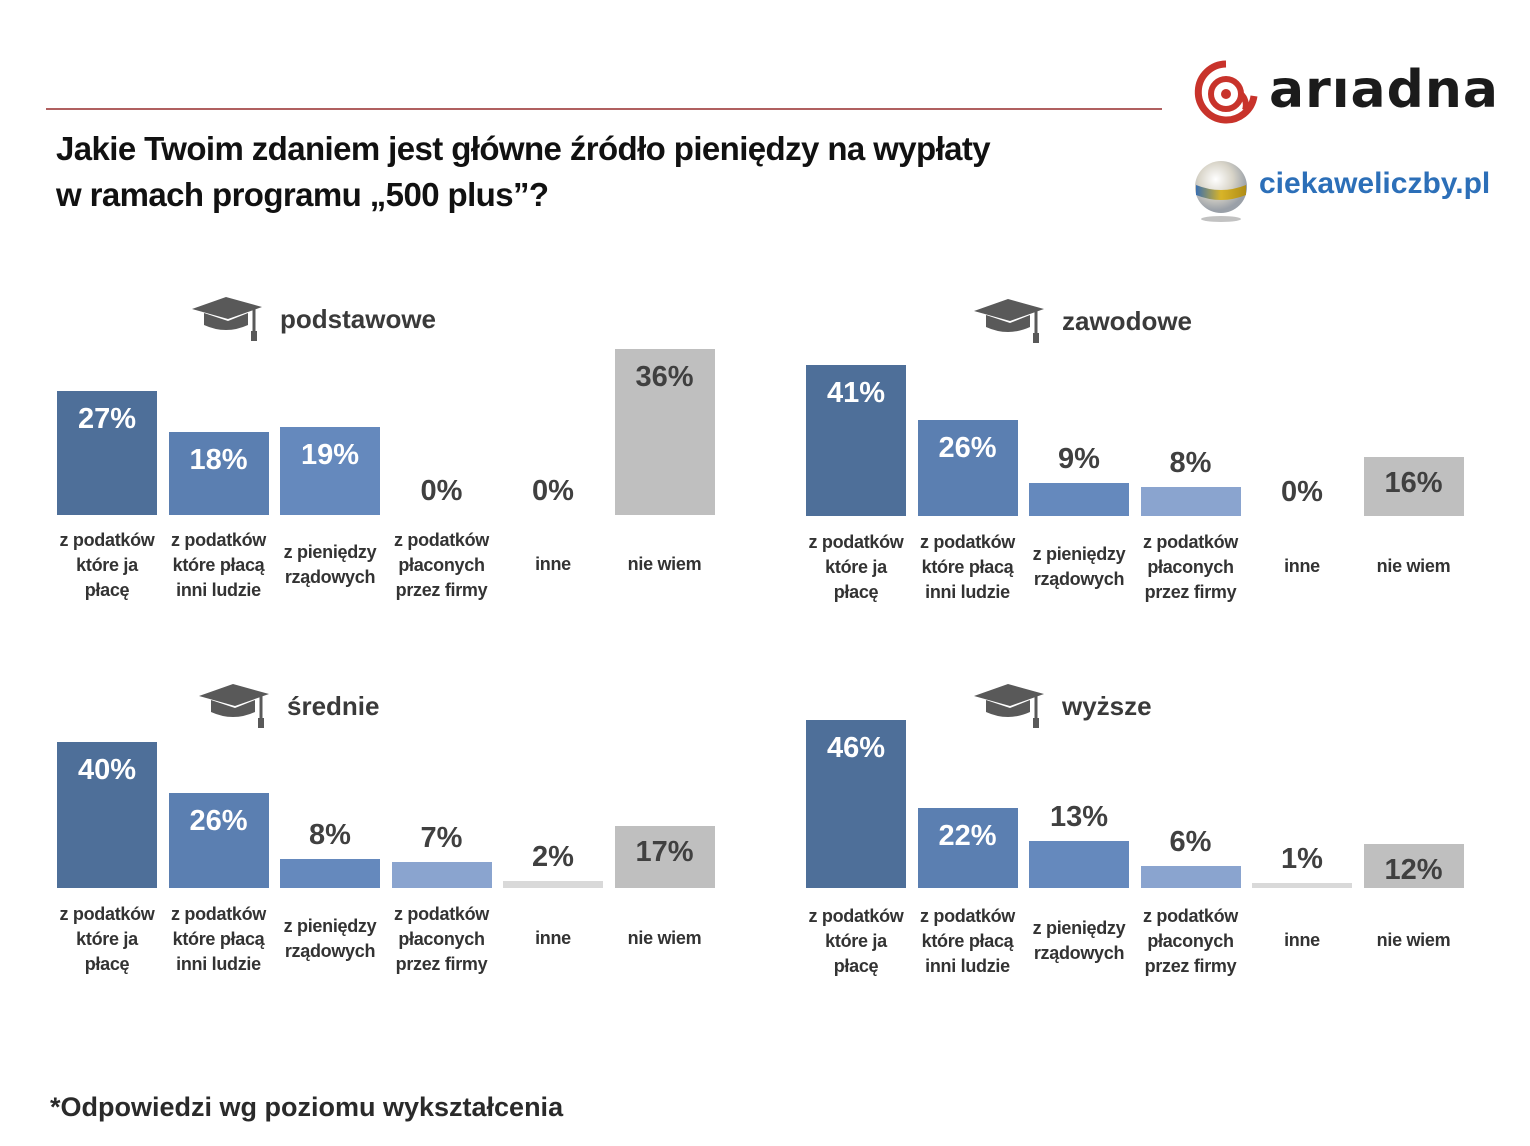  What do you see at coordinates (856, 393) in the screenshot?
I see `data-label: 41%` at bounding box center [856, 393].